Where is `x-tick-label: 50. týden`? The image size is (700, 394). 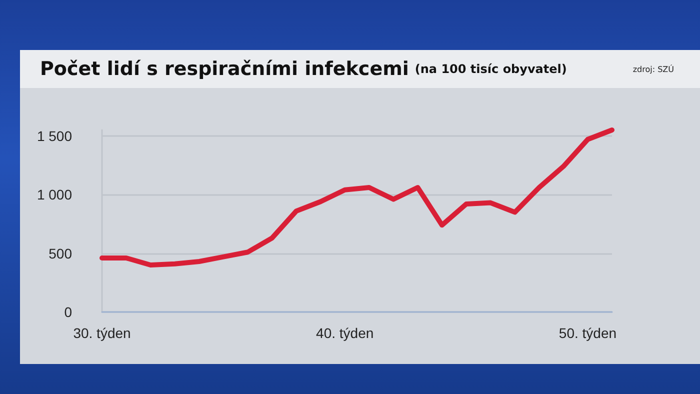 x-tick-label: 50. týden is located at coordinates (587, 333).